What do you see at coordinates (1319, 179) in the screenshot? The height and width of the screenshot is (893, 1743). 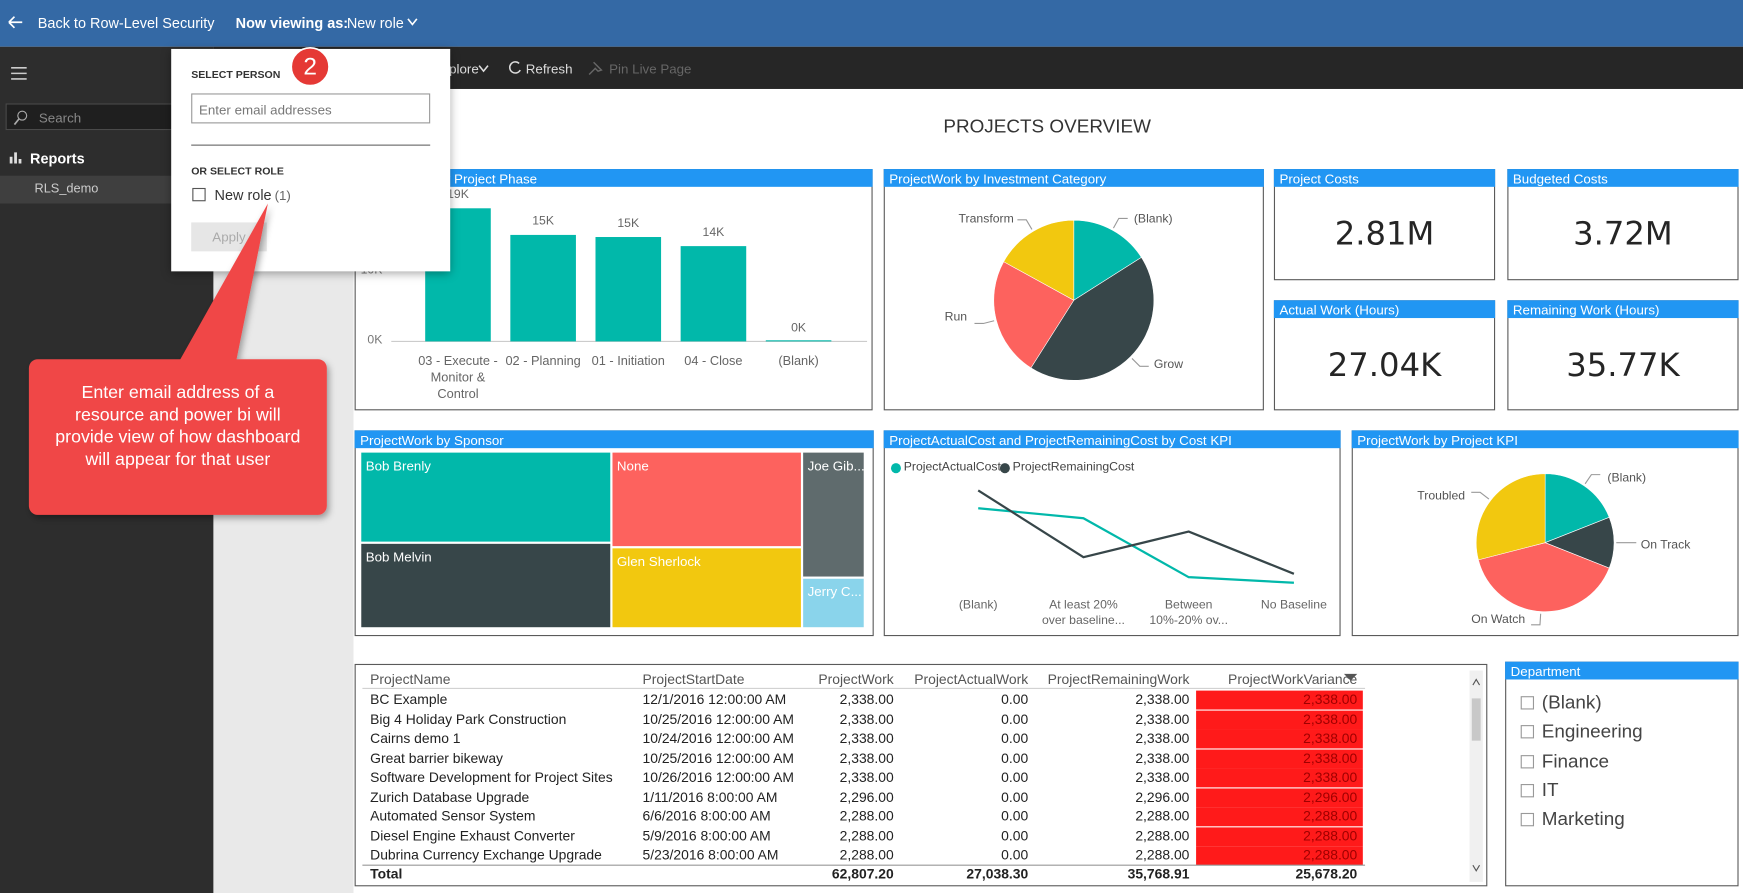 I see `visual-title: Project Costs` at bounding box center [1319, 179].